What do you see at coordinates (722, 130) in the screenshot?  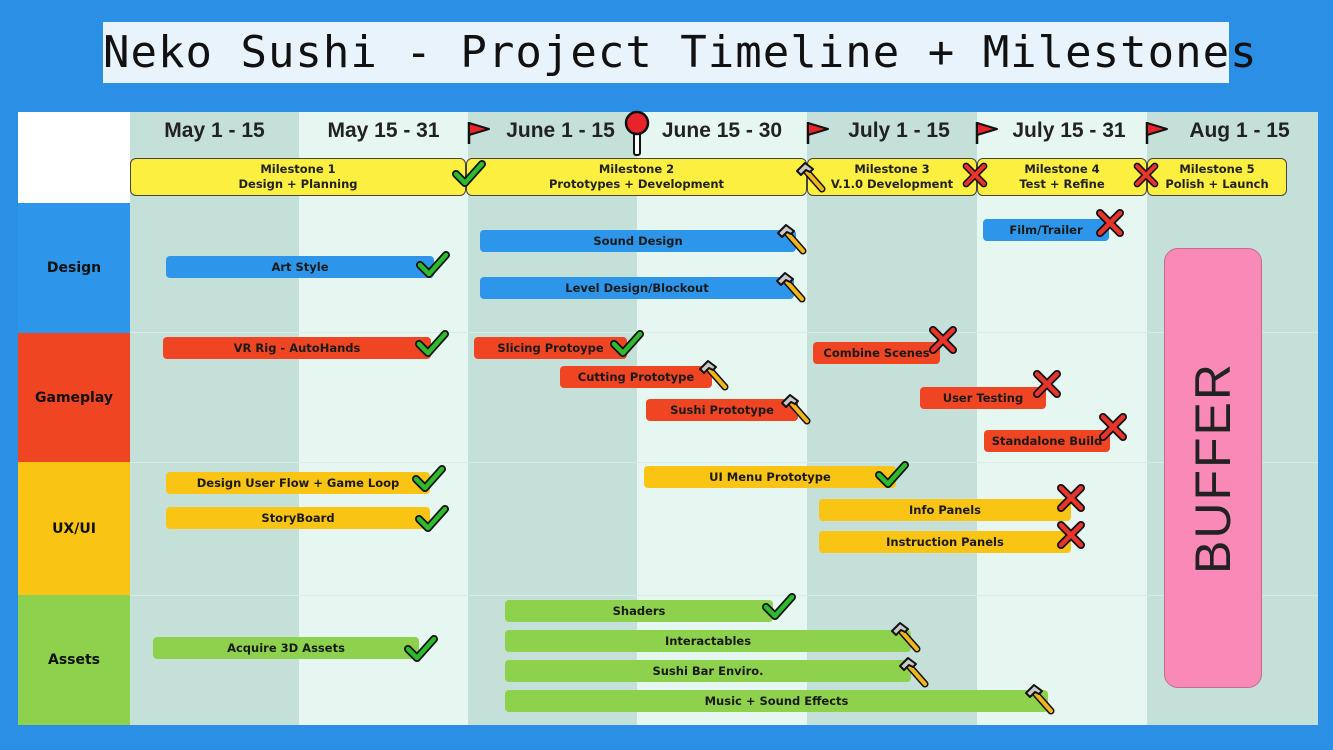 I see `column-header: June 15 - 30` at bounding box center [722, 130].